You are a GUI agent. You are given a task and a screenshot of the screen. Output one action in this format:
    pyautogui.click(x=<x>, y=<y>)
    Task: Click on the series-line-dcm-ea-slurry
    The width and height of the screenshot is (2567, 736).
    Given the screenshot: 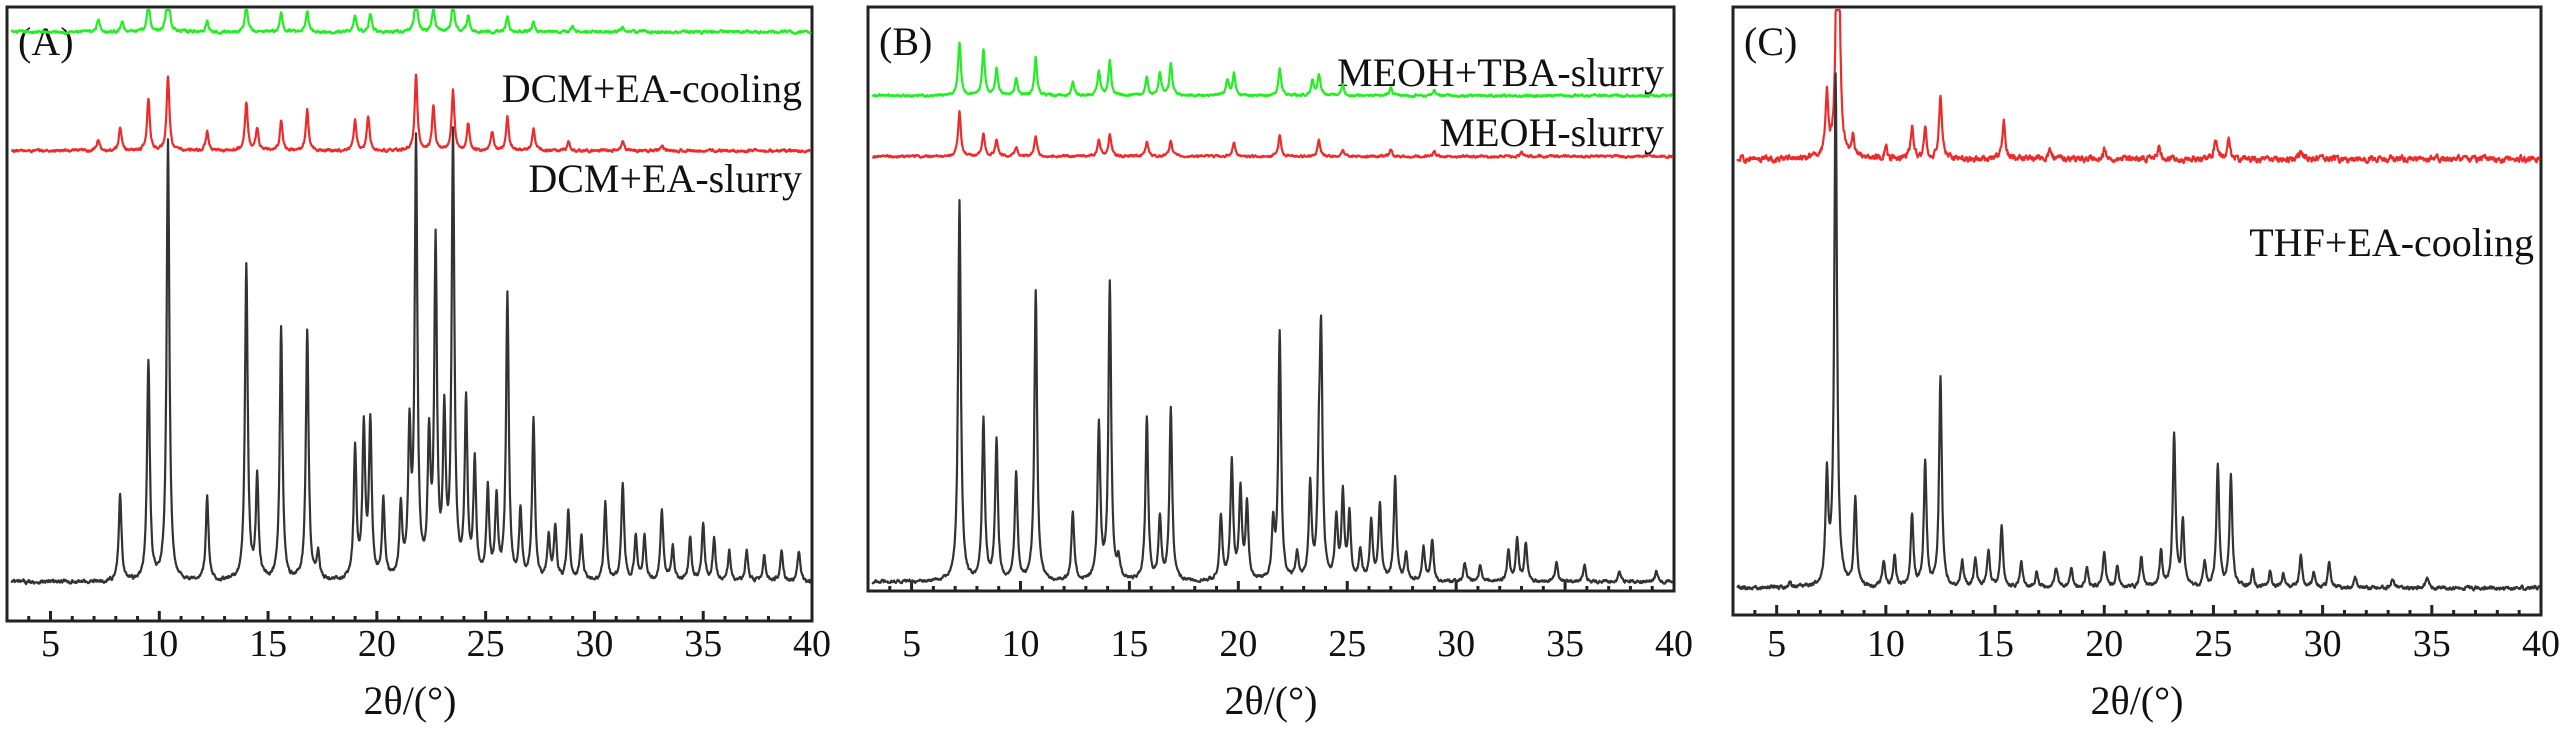 What is the action you would take?
    pyautogui.click(x=411, y=113)
    